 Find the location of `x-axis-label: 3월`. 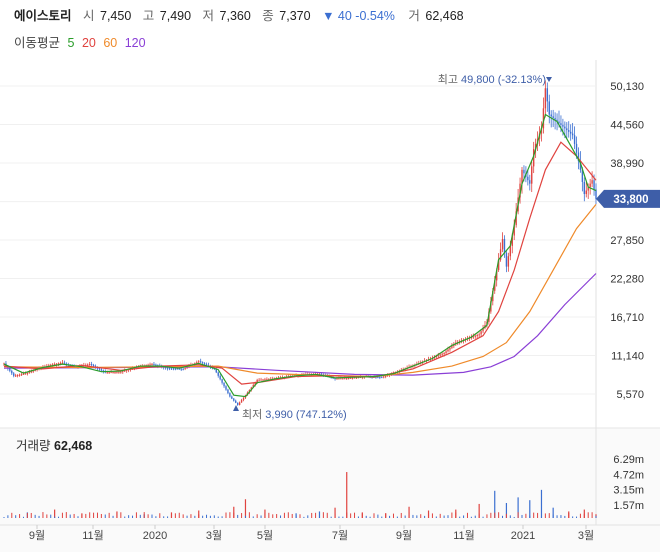

x-axis-label: 3월 is located at coordinates (214, 535).